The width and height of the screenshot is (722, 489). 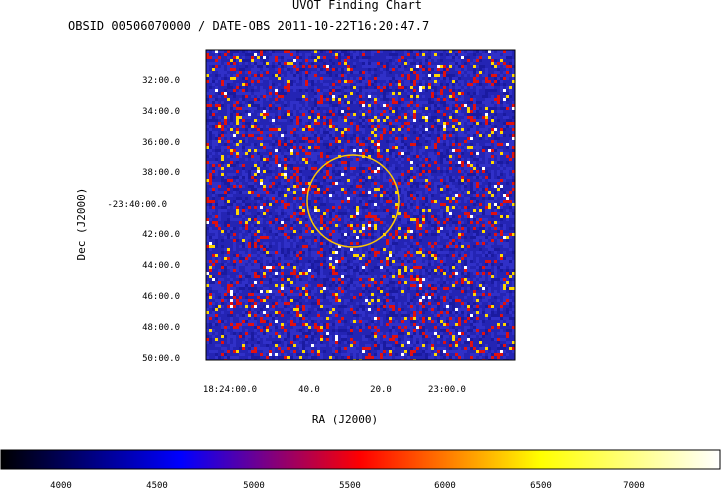 What do you see at coordinates (161, 266) in the screenshot?
I see `y-tick-label: 44:00.0` at bounding box center [161, 266].